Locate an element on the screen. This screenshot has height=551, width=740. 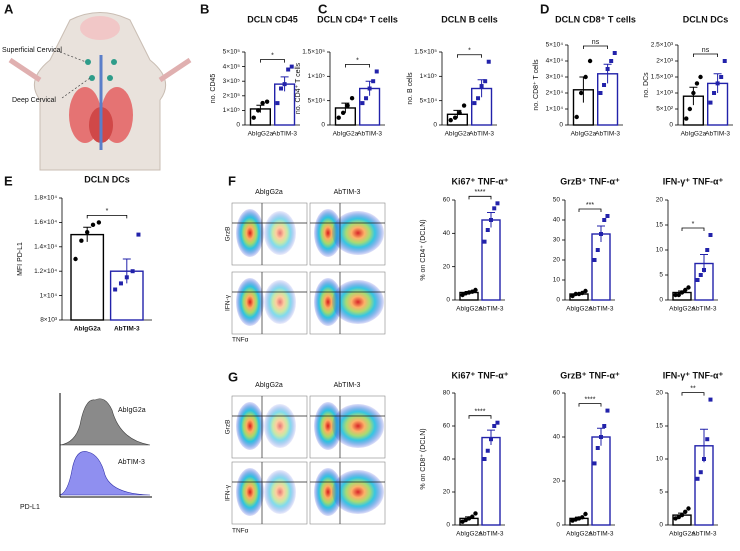
y-tick-label: 80 is located at coordinates (447, 393).